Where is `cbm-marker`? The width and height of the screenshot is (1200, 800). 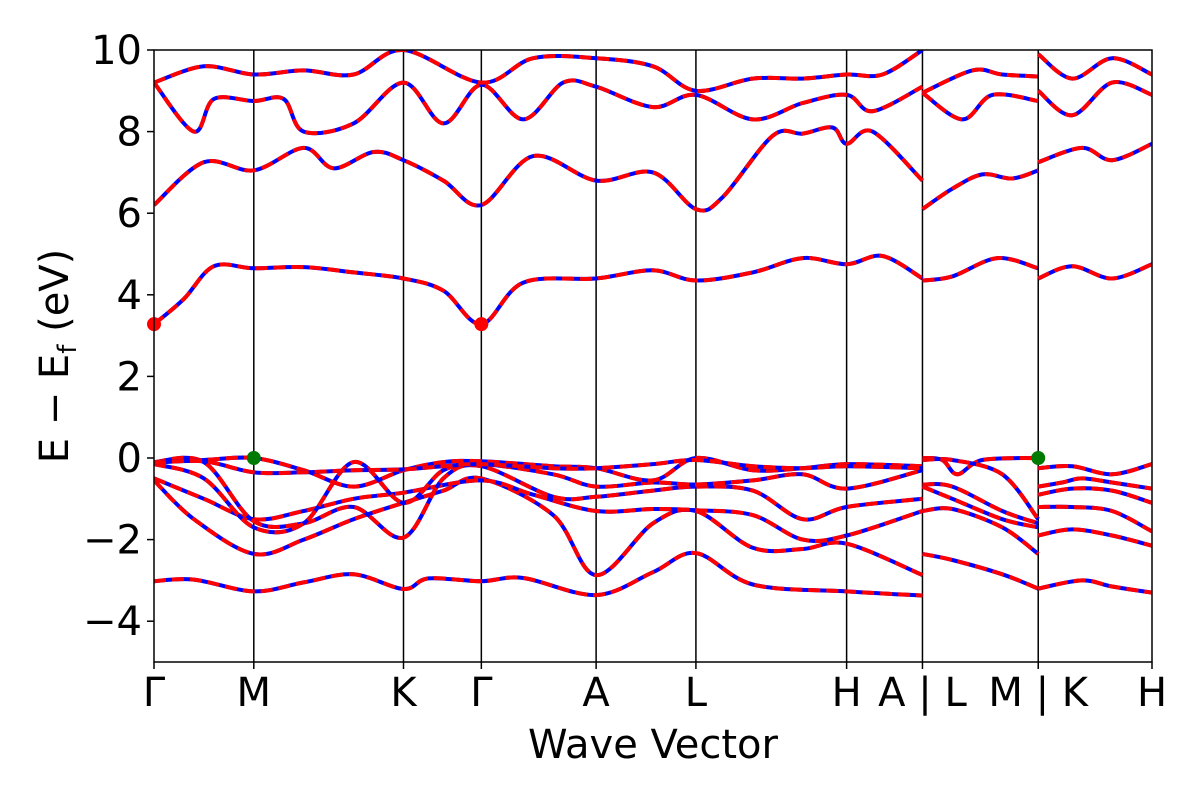
cbm-marker is located at coordinates (481, 324).